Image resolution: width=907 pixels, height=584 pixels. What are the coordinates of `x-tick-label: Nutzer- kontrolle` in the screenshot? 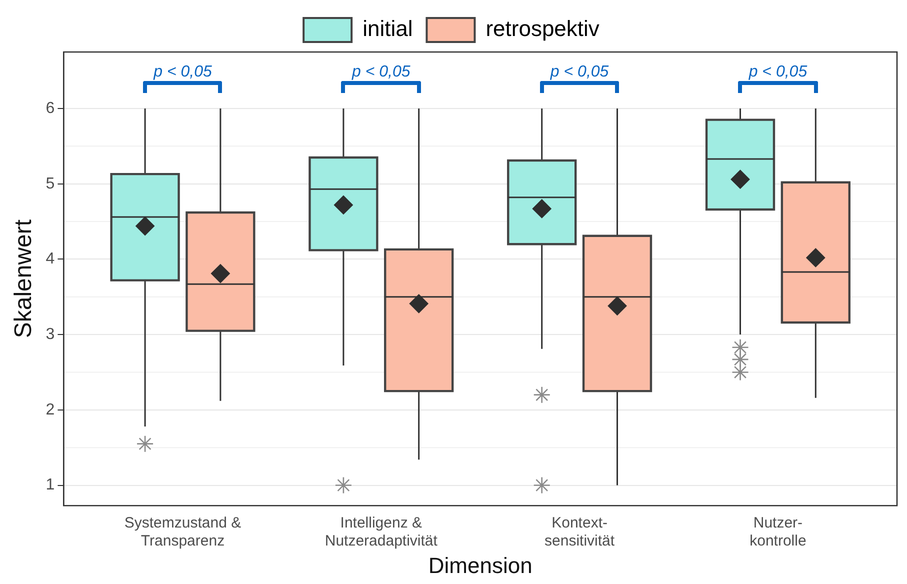 It's located at (778, 532).